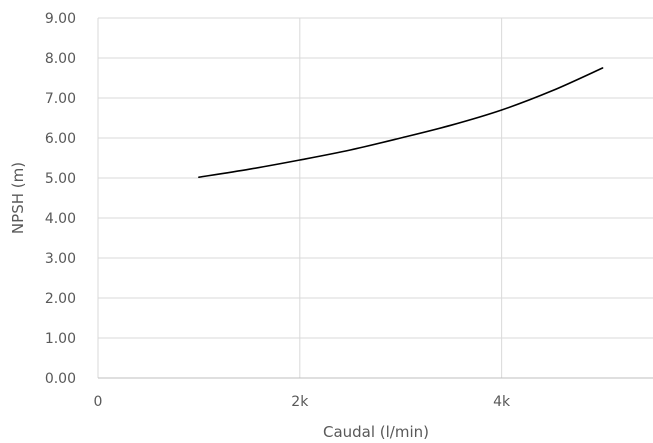 The width and height of the screenshot is (653, 443). I want to click on x-tick-label: 2k, so click(300, 402).